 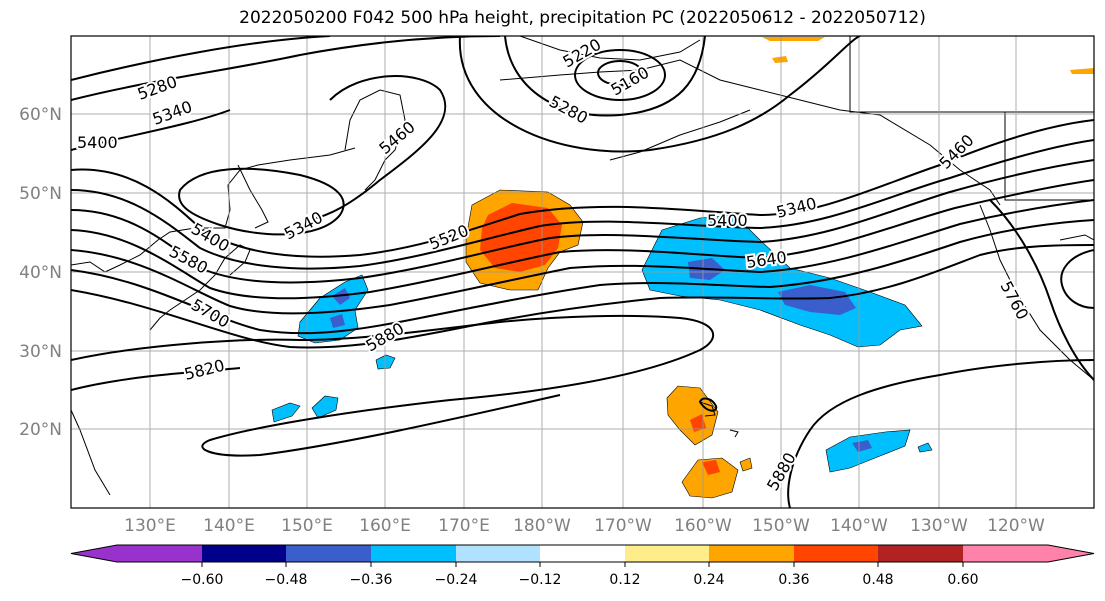 What do you see at coordinates (202, 580) in the screenshot?
I see `colorbar-tick-label: −0.60` at bounding box center [202, 580].